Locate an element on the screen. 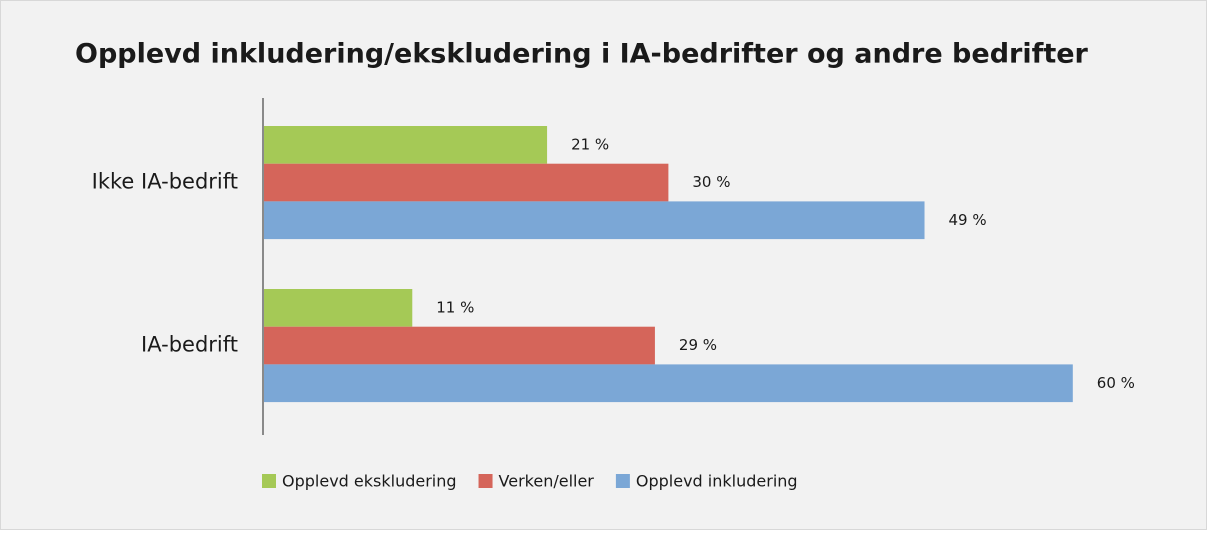  value-label: 60 % is located at coordinates (1116, 383).